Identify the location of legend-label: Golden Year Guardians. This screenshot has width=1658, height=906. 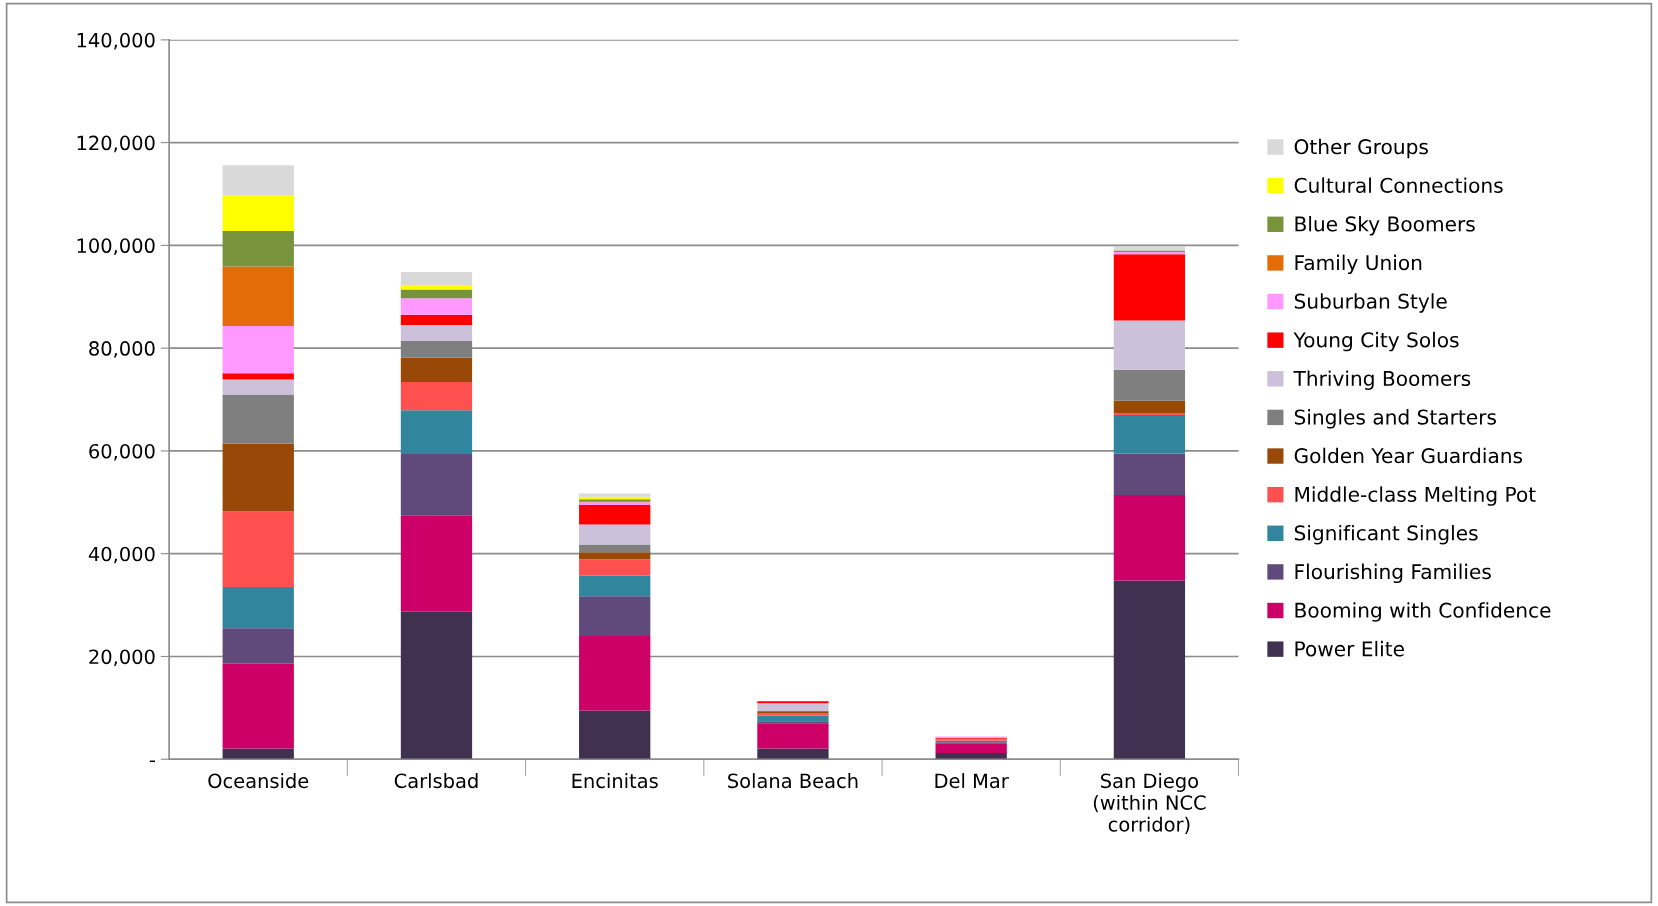
(1408, 455).